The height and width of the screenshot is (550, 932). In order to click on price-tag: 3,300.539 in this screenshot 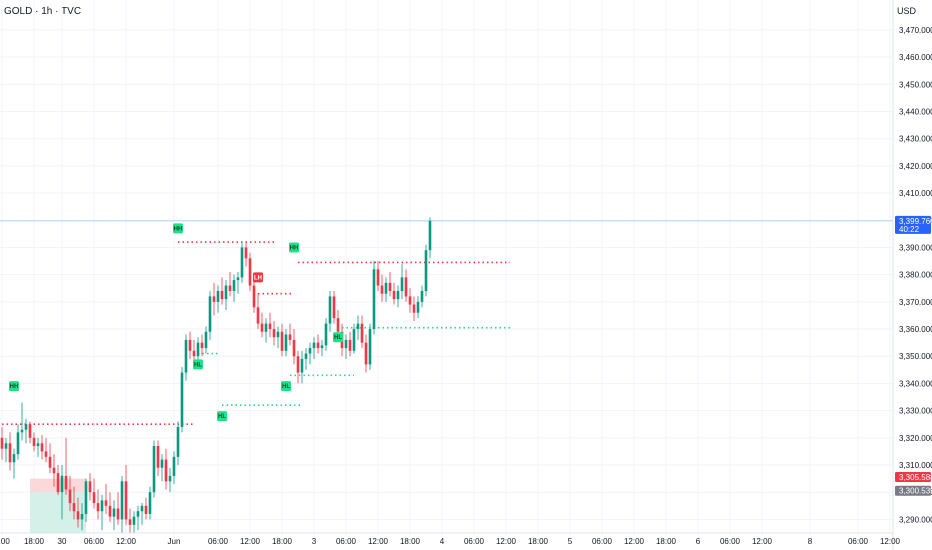, I will do `click(913, 490)`.